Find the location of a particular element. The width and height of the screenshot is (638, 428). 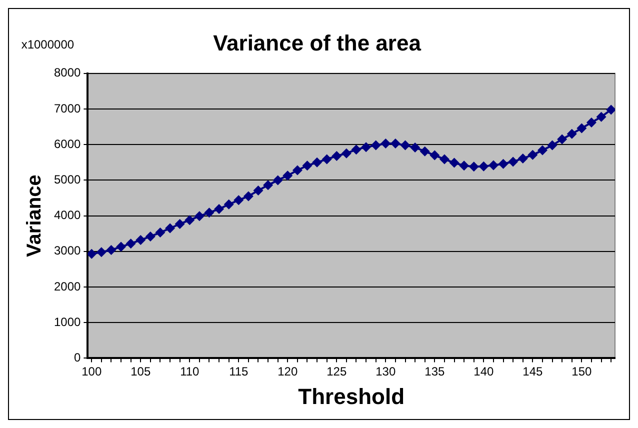

y-tick-label: 8000 is located at coordinates (68, 73).